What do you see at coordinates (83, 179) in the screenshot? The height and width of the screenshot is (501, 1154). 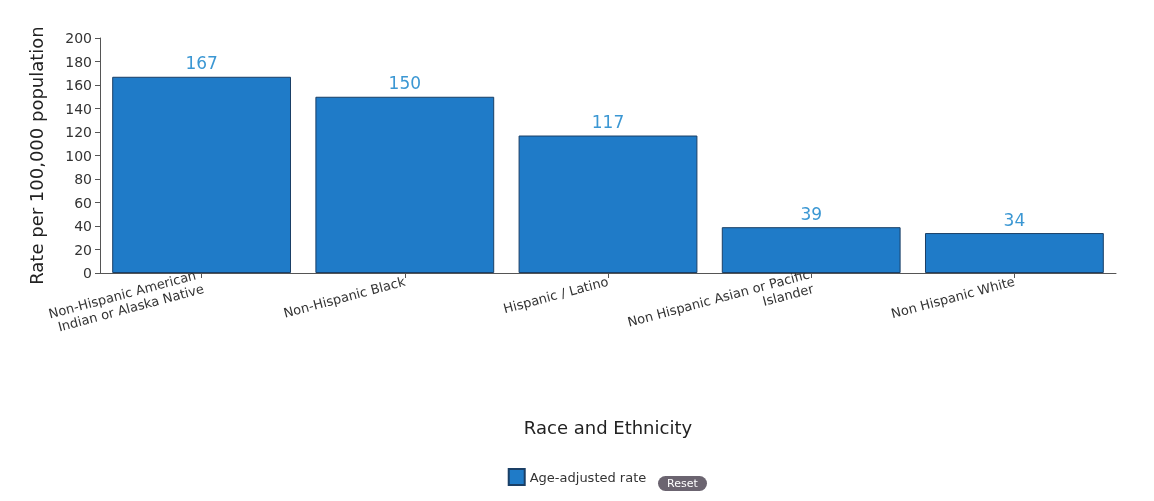 I see `y-tick-label: 80` at bounding box center [83, 179].